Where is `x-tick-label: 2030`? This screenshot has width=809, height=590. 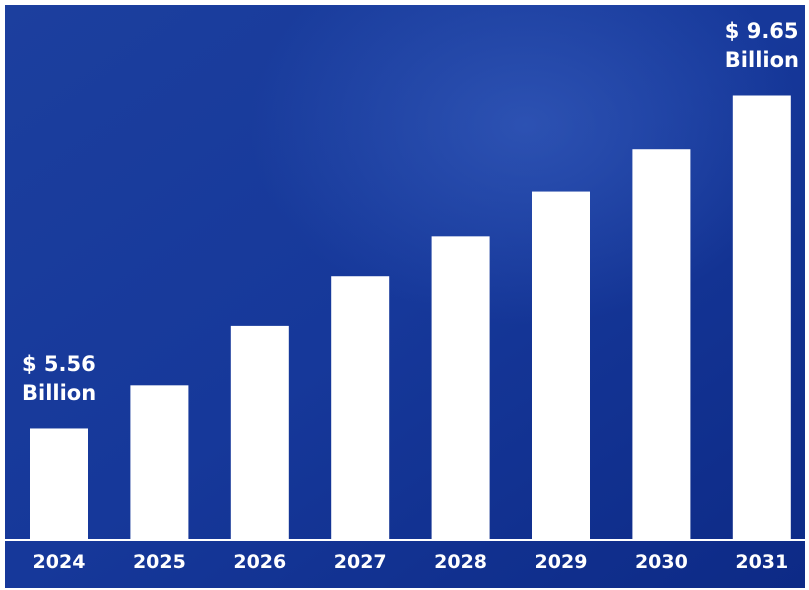 x-tick-label: 2030 is located at coordinates (661, 562).